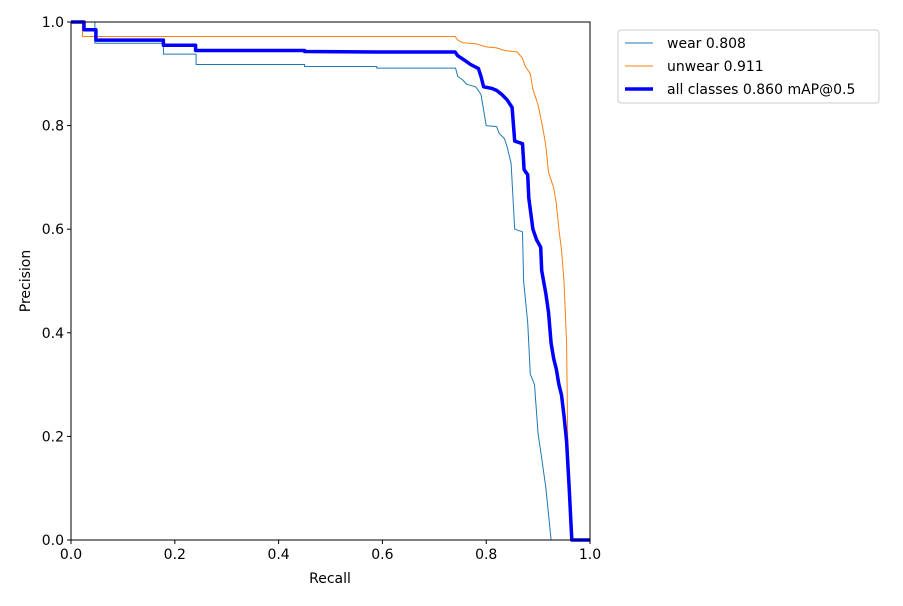 Image resolution: width=903 pixels, height=606 pixels. I want to click on x-tick-label: 0.4, so click(278, 555).